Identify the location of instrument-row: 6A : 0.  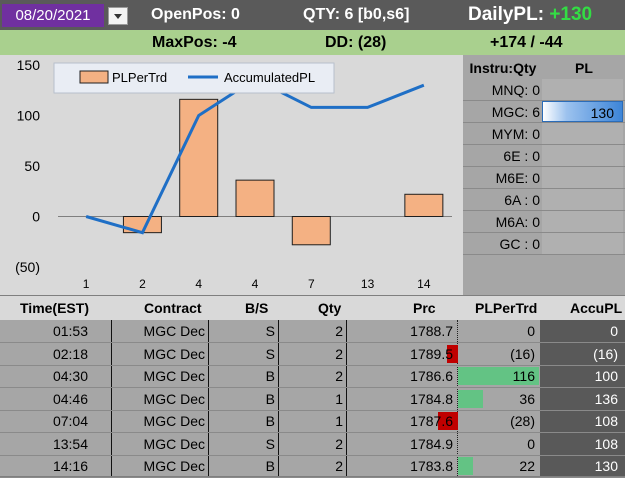
(544, 200).